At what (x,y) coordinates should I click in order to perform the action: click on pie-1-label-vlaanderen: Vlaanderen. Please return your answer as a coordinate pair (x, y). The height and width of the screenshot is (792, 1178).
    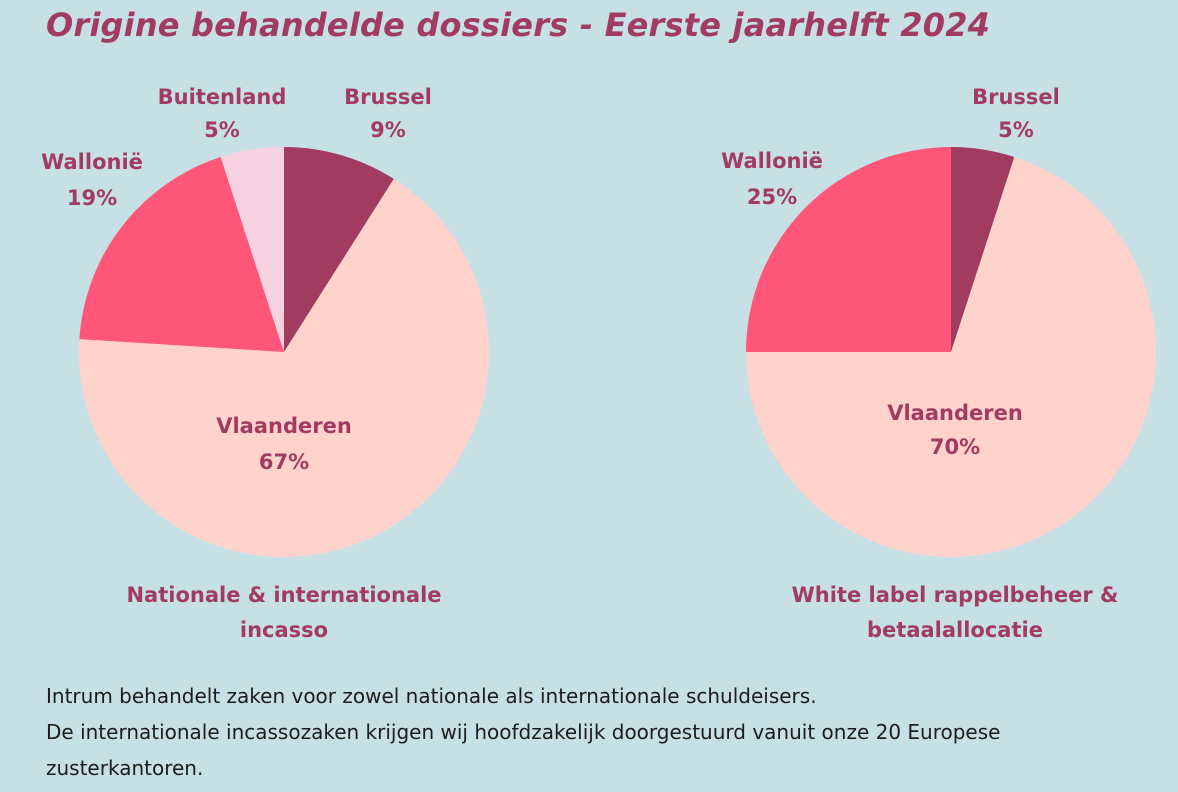
    Looking at the image, I should click on (284, 426).